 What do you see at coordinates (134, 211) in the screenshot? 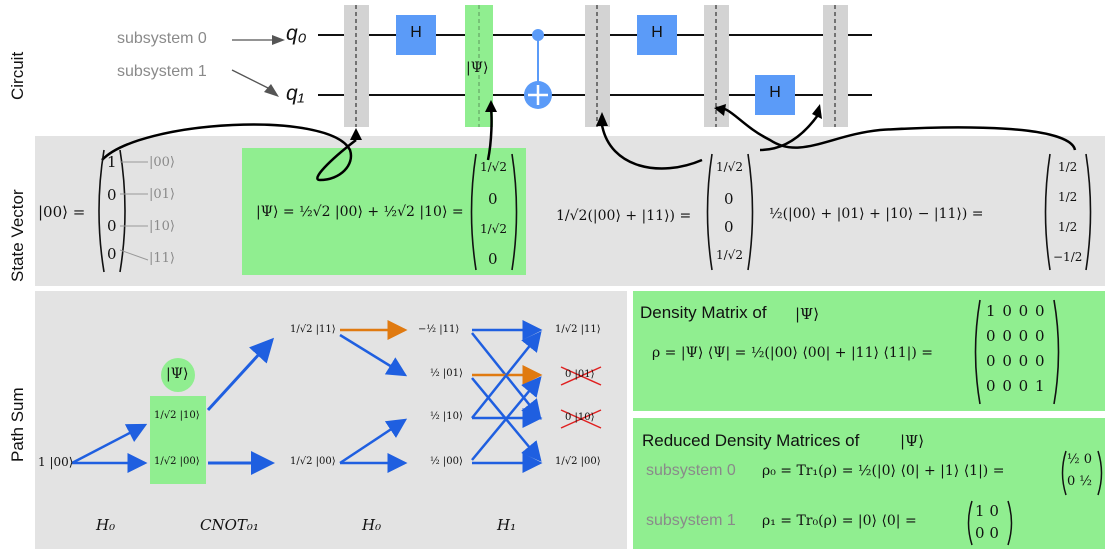
I see `basis-connectors` at bounding box center [134, 211].